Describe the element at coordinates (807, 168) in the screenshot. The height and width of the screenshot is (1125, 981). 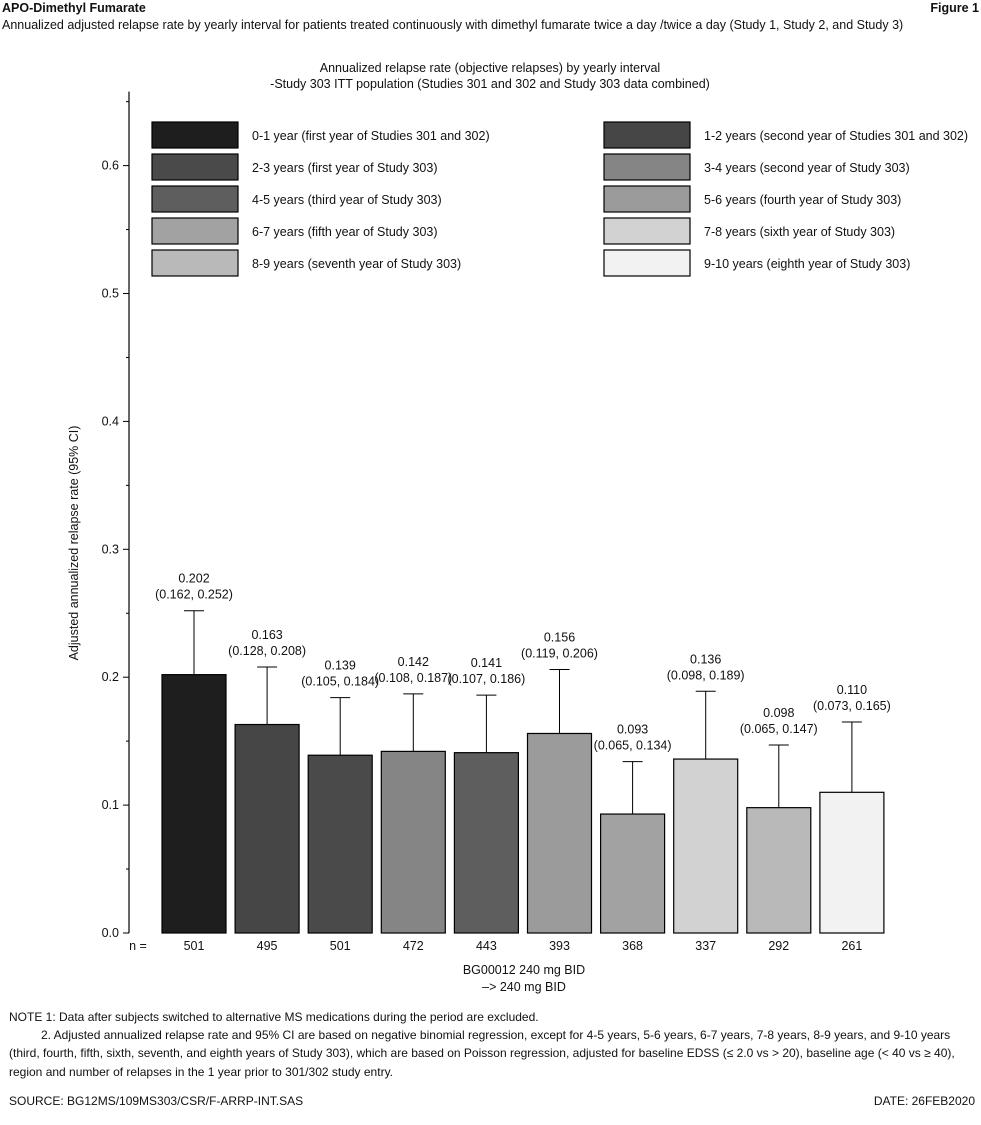
I see `legend-label: 3-4 years (second year of Study 303)` at that location.